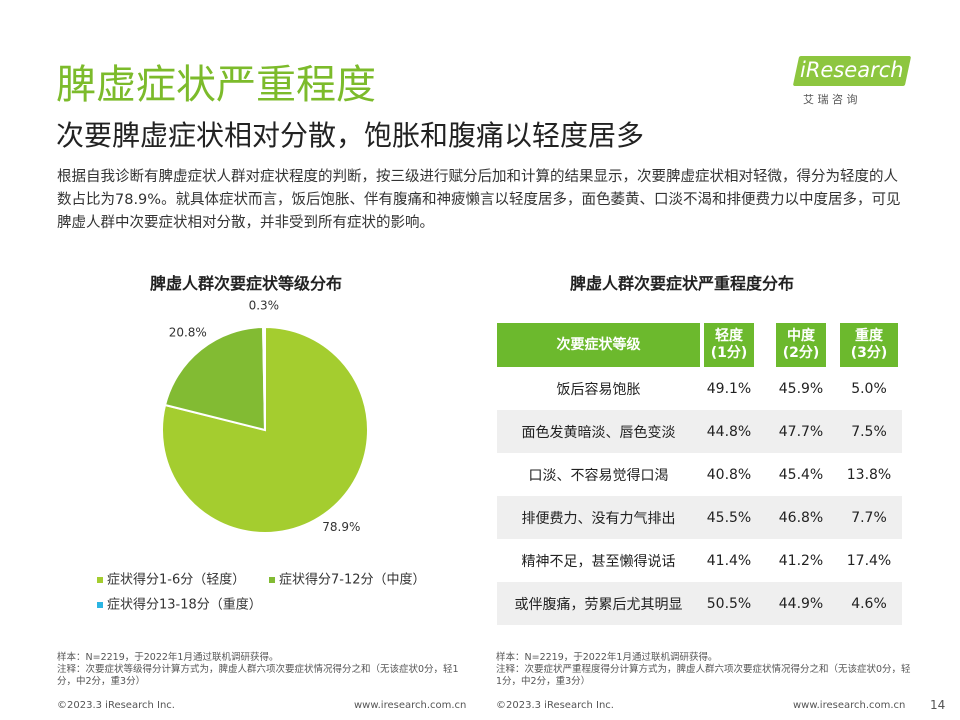 The height and width of the screenshot is (720, 960). Describe the element at coordinates (852, 70) in the screenshot. I see `logo: iResearch` at that location.